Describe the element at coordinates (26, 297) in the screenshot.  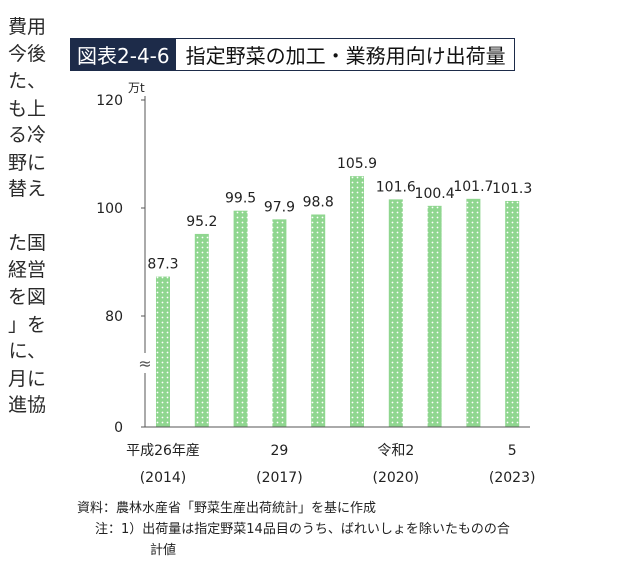
I see `left-text-line: を図` at that location.